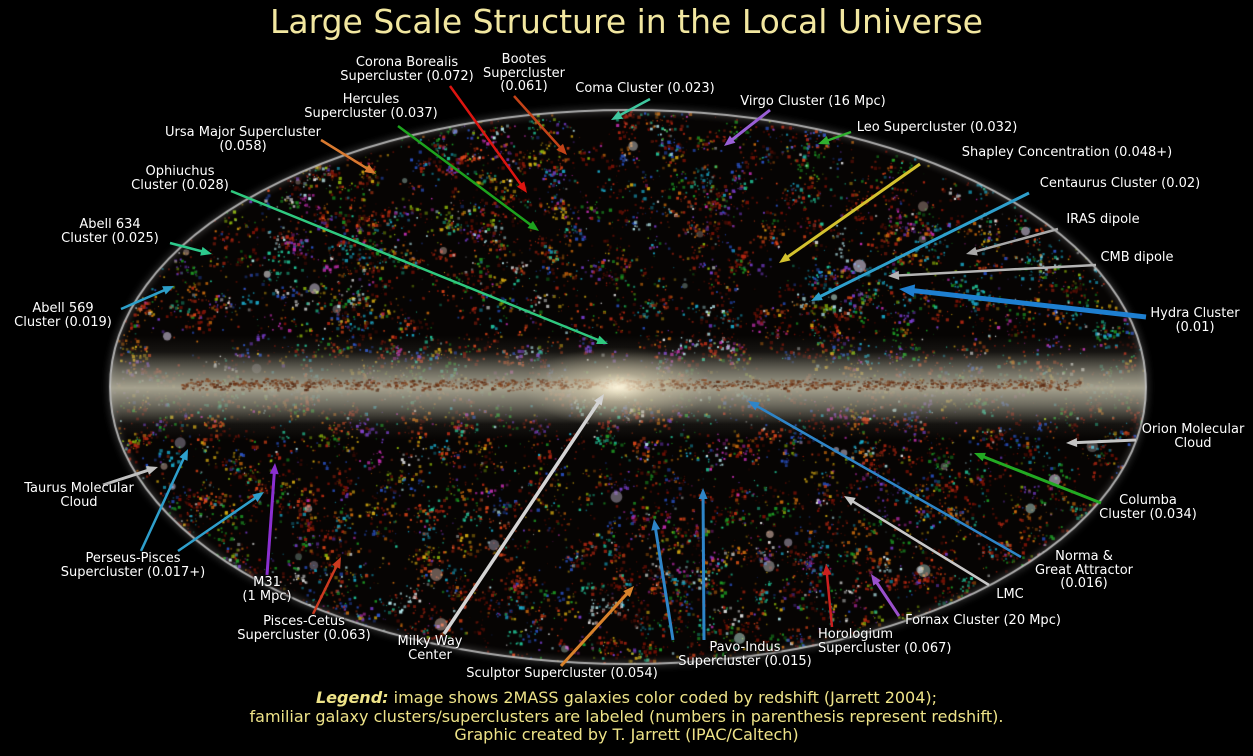 This screenshot has height=756, width=1253. I want to click on arrow-sculptor, so click(596, 627).